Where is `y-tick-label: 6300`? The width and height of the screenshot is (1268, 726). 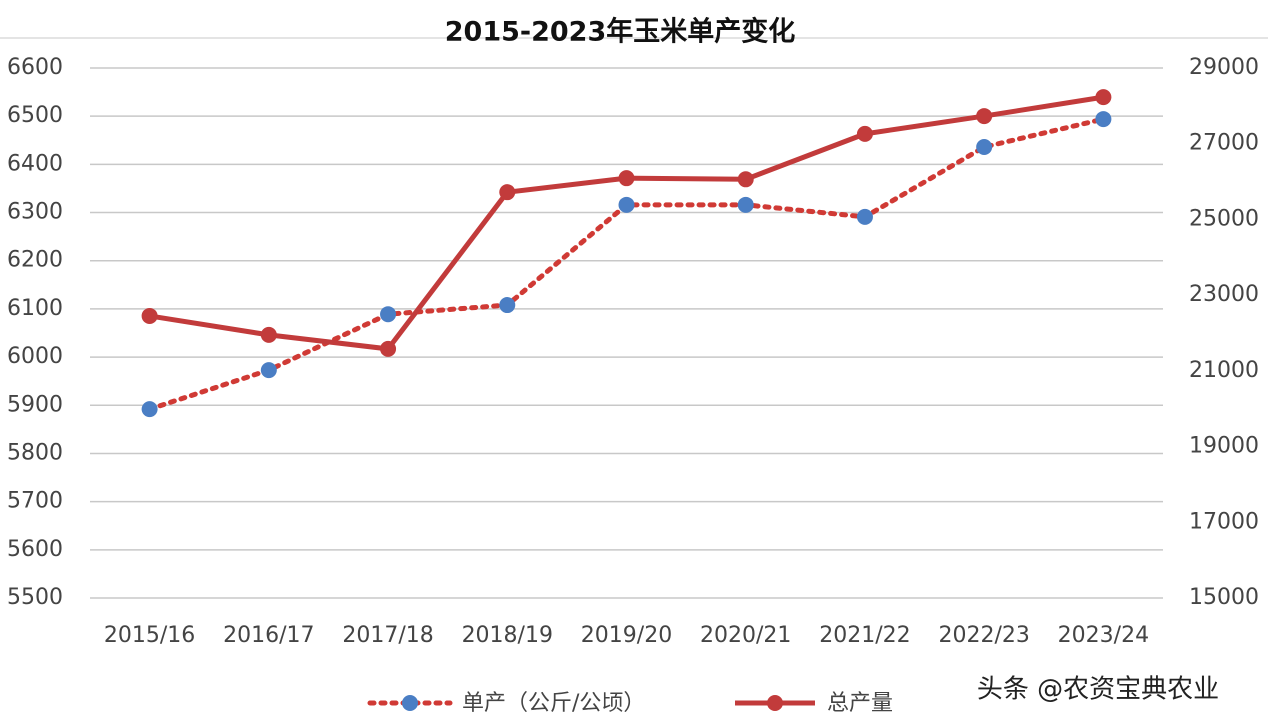 y-tick-label: 6300 is located at coordinates (35, 212).